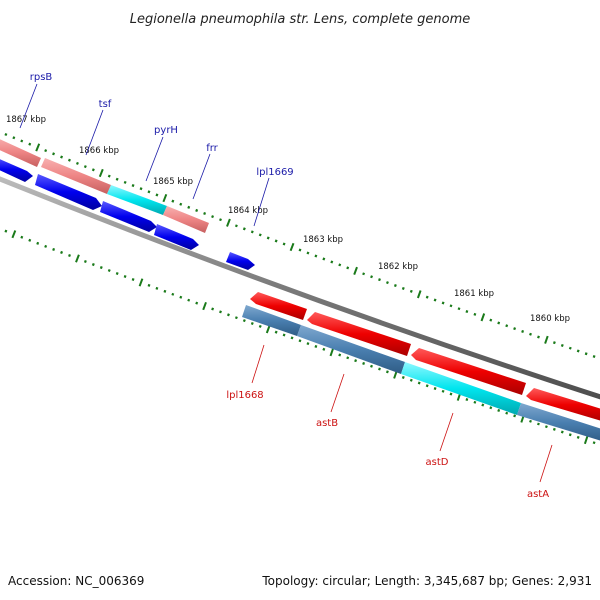 The height and width of the screenshot is (600, 600). I want to click on cds-astD, so click(461, 388).